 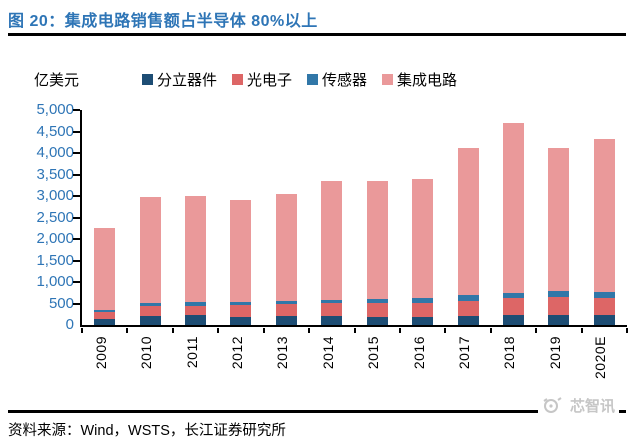 What do you see at coordinates (57, 80) in the screenshot?
I see `y-axis-unit-label: 亿美元` at bounding box center [57, 80].